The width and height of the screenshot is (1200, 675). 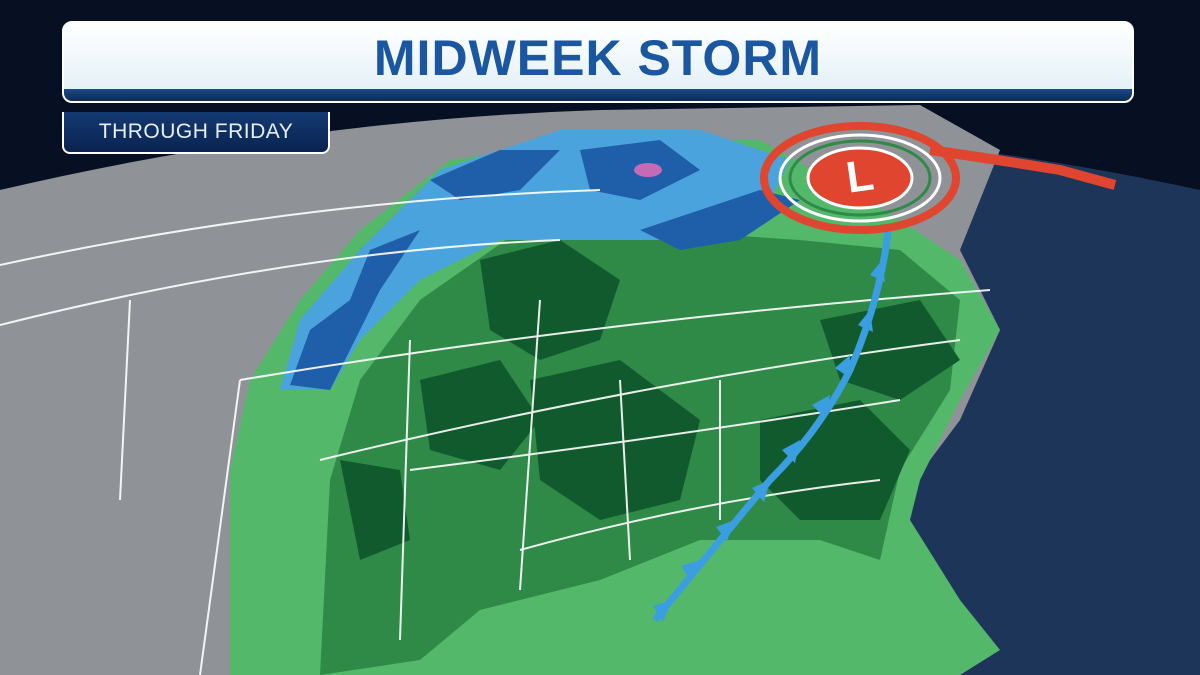 I want to click on mix-area, so click(x=648, y=170).